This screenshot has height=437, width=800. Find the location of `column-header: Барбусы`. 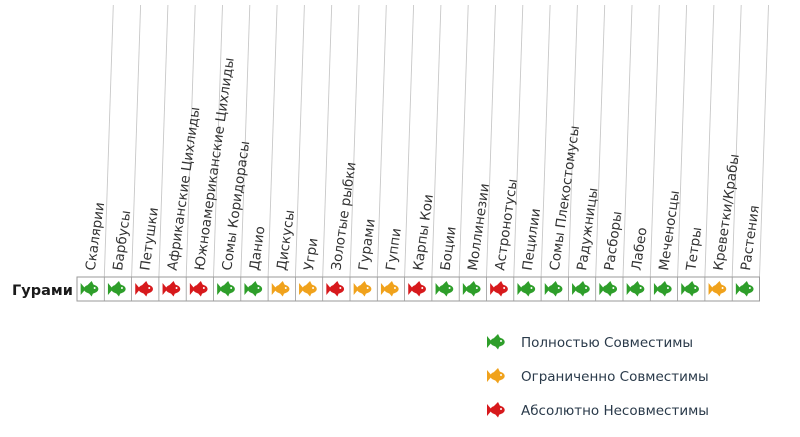

column-header: Барбусы is located at coordinates (122, 240).